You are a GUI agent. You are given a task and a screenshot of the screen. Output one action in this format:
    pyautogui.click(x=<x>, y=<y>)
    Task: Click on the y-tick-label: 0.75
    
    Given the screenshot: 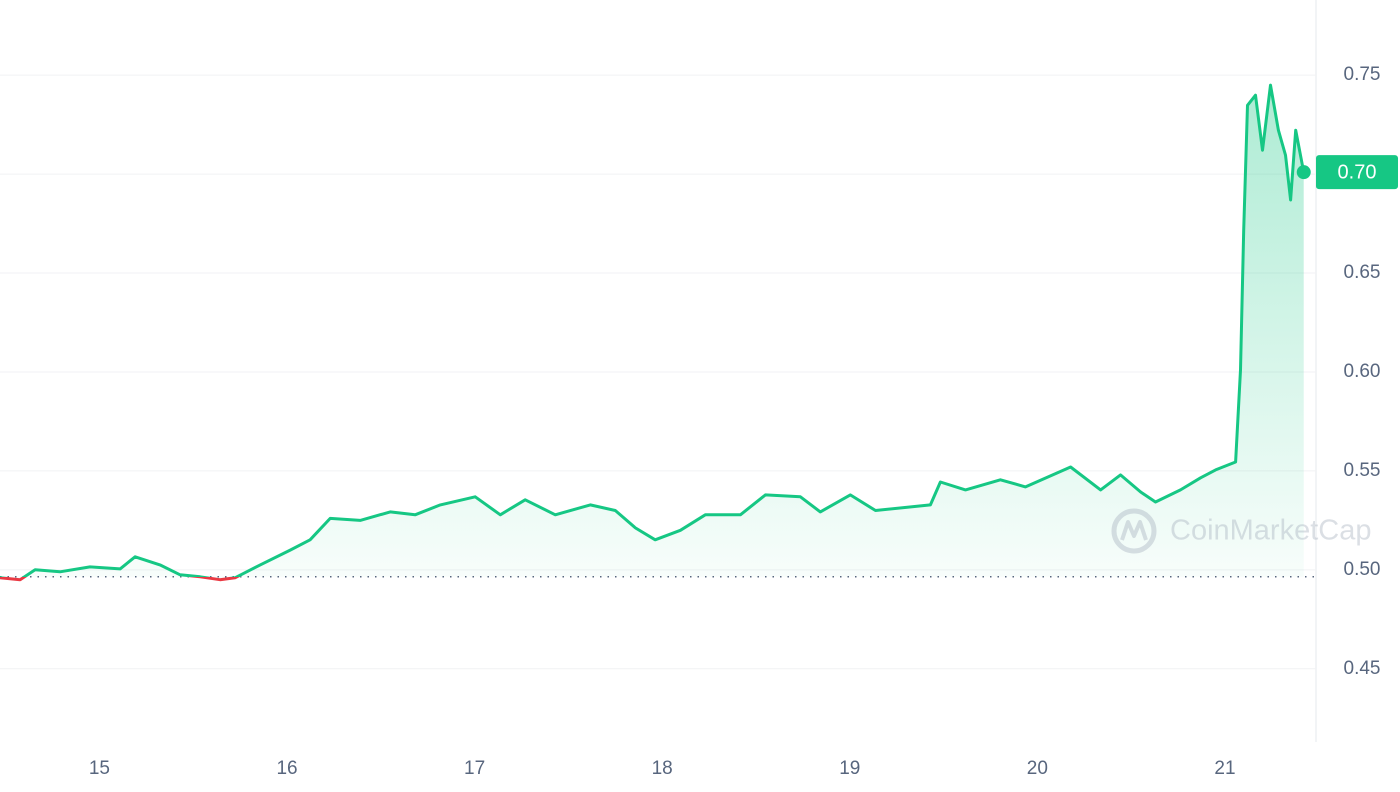 What is the action you would take?
    pyautogui.click(x=1362, y=74)
    